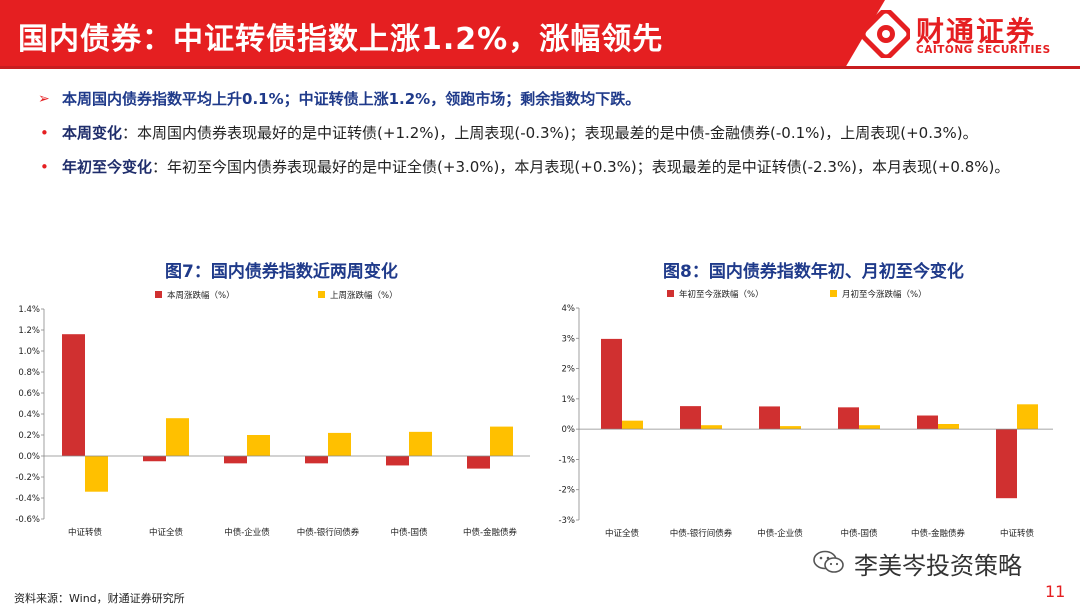 This screenshot has width=1080, height=608. I want to click on summary-item-label: 本周变化, so click(92, 133).